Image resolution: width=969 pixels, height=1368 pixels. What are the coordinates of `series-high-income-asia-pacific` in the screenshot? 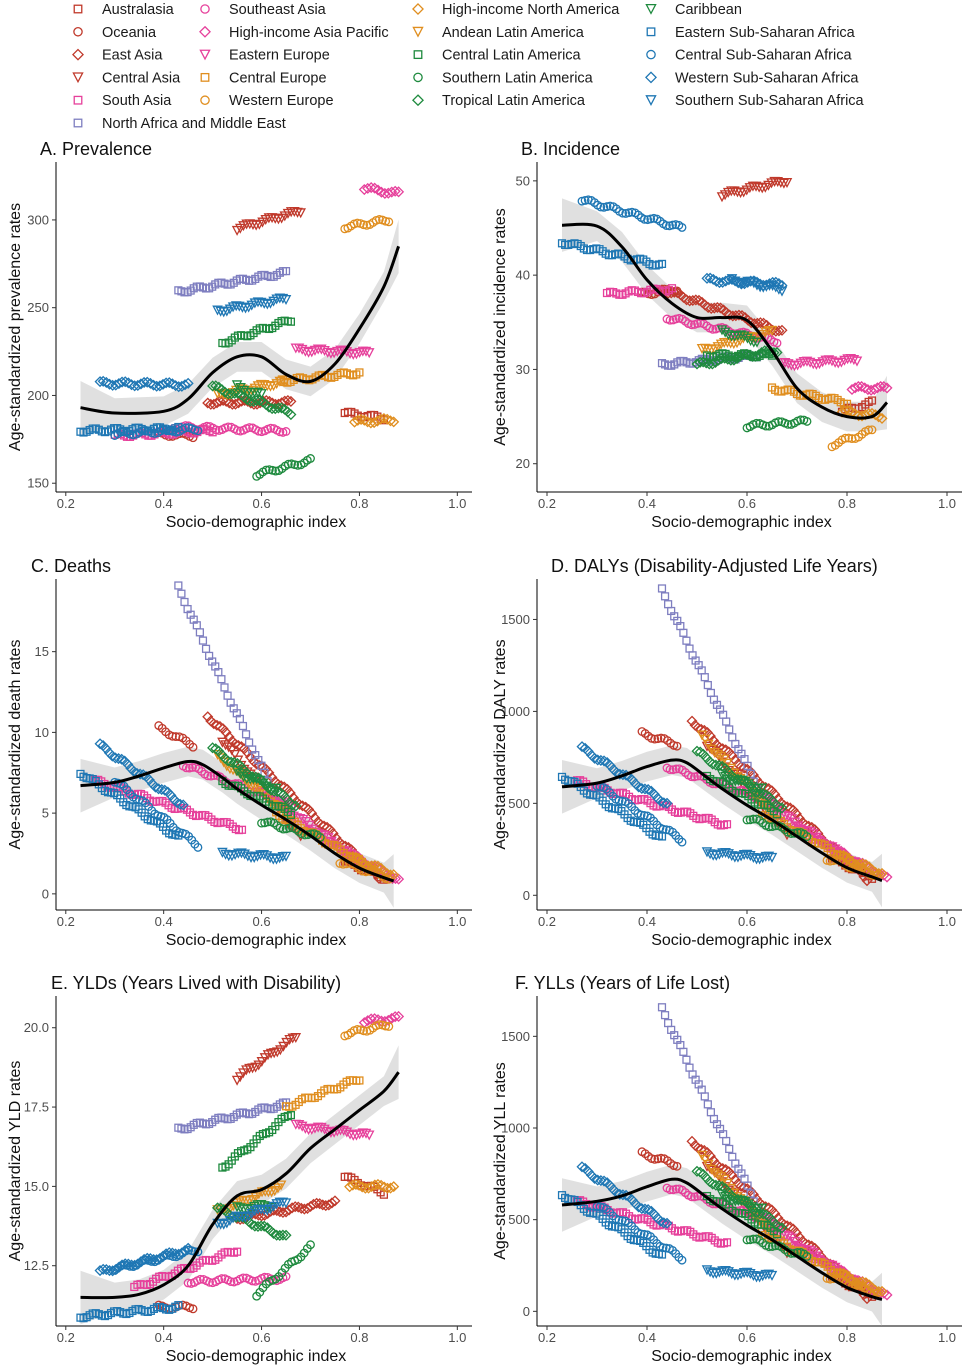 It's located at (381, 191).